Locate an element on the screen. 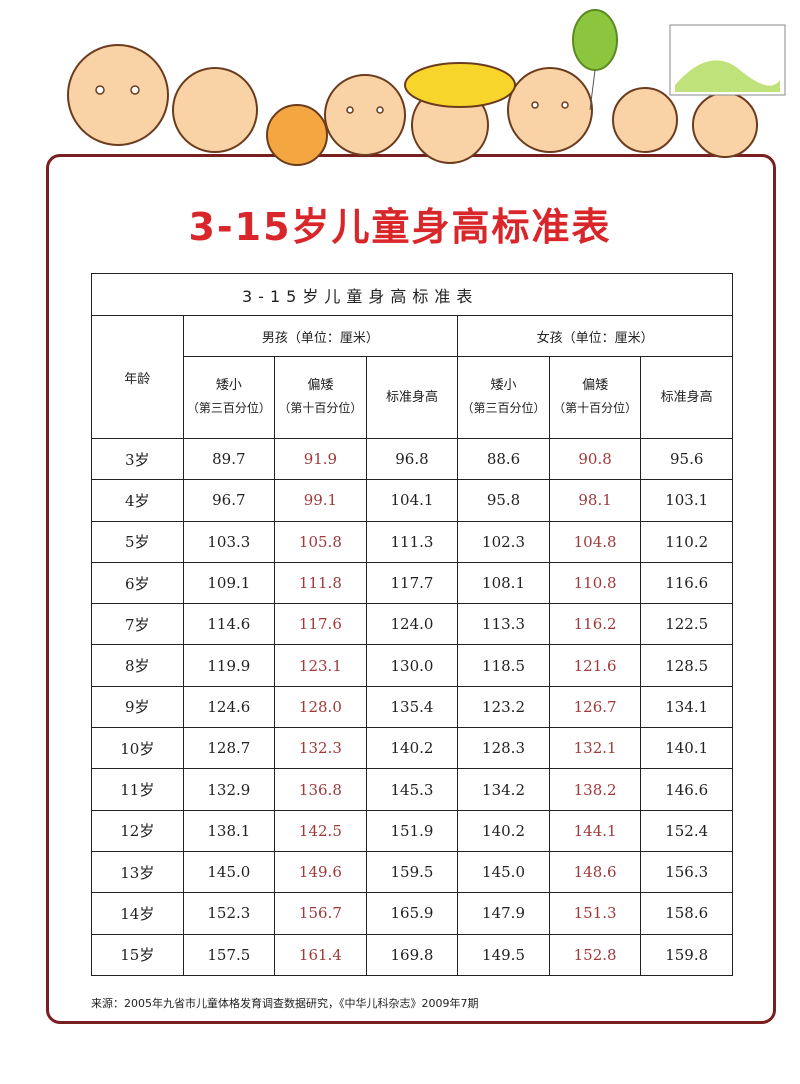 The height and width of the screenshot is (1084, 800). table-caption: 3-15岁儿童身高标准表 is located at coordinates (412, 294).